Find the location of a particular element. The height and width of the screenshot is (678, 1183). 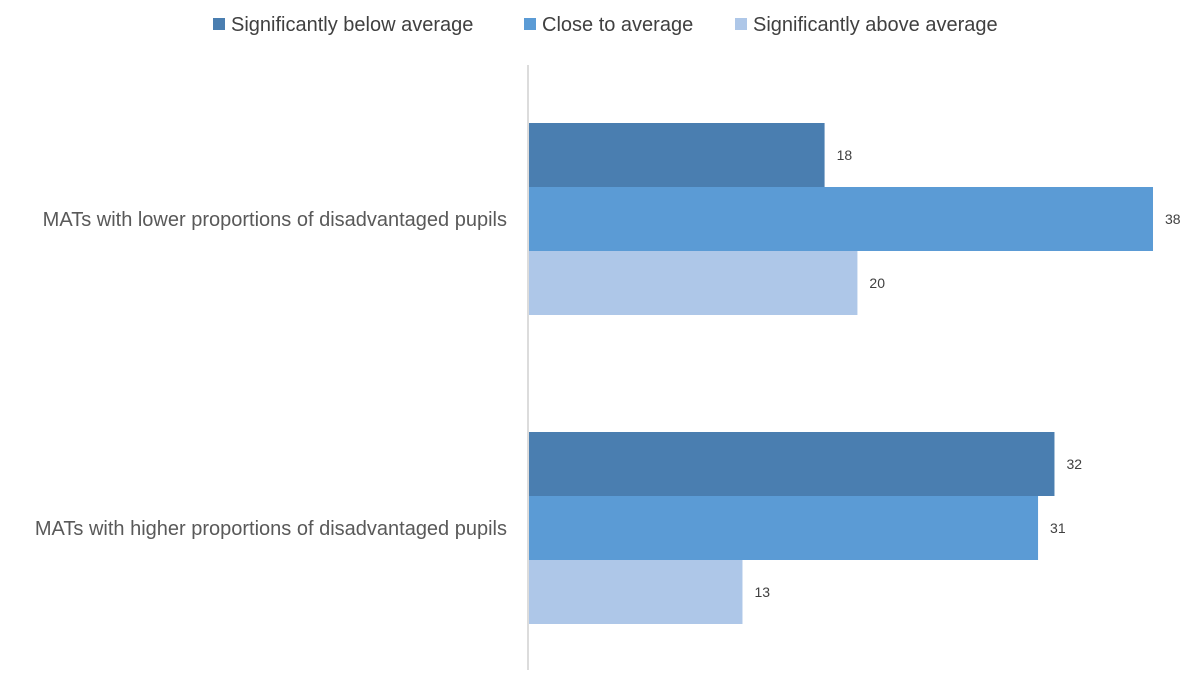

legend-item-significantly-above-average: Significantly above average is located at coordinates (866, 25).